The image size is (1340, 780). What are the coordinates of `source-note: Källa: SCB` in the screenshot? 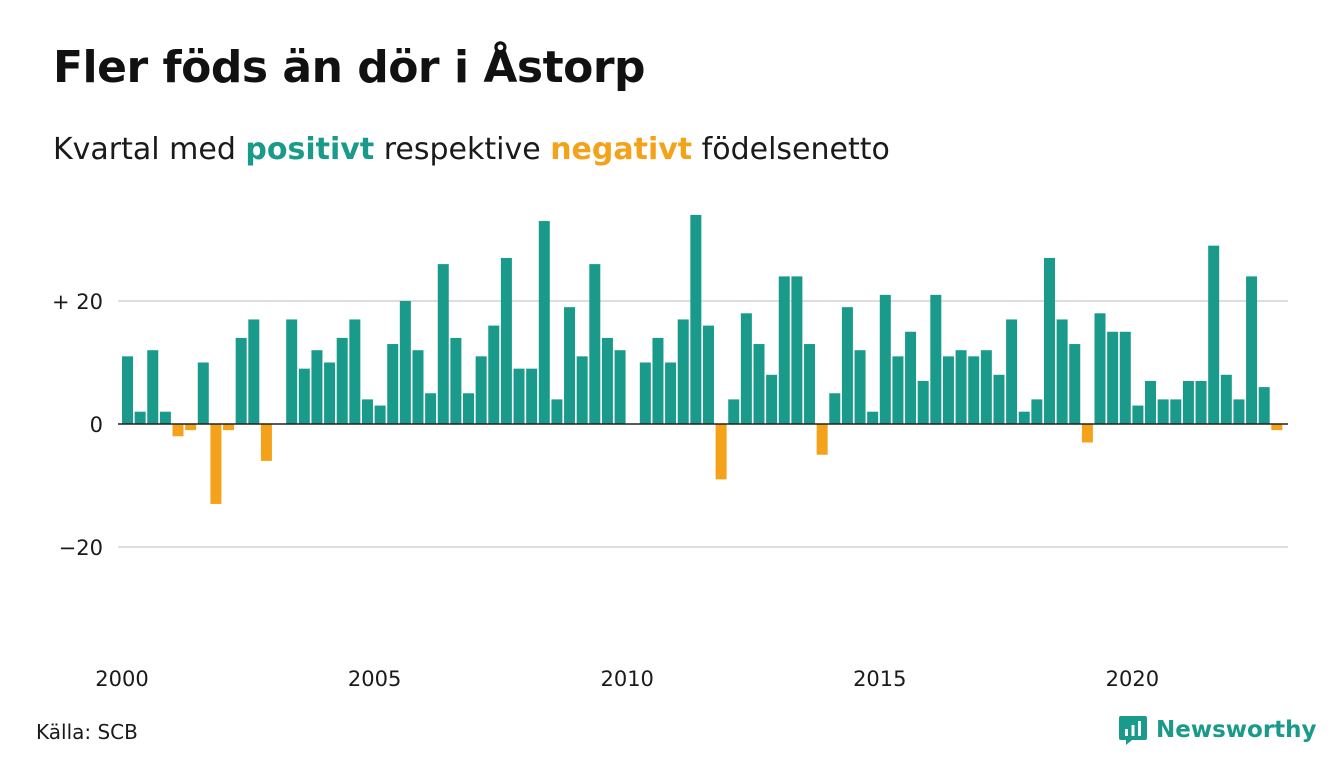 It's located at (87, 732).